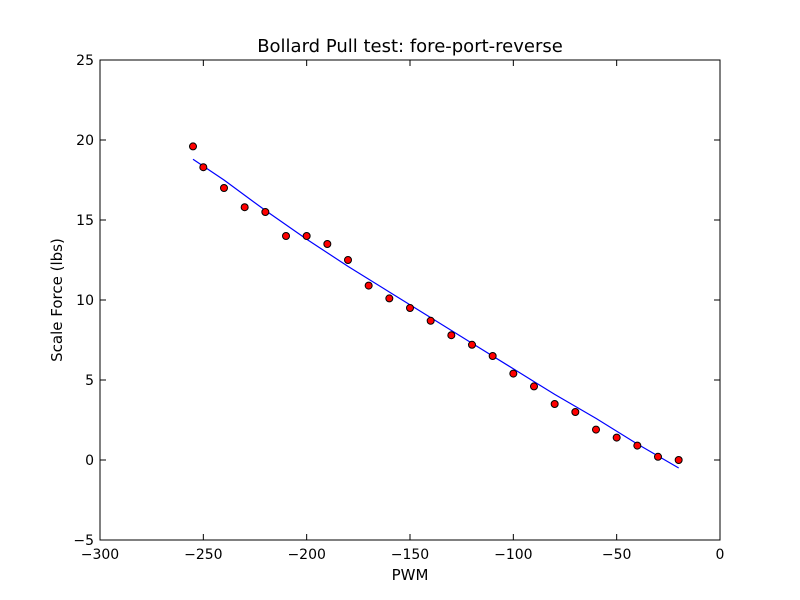 This screenshot has height=600, width=800. Describe the element at coordinates (83, 541) in the screenshot. I see `y-tick-label: −5` at that location.